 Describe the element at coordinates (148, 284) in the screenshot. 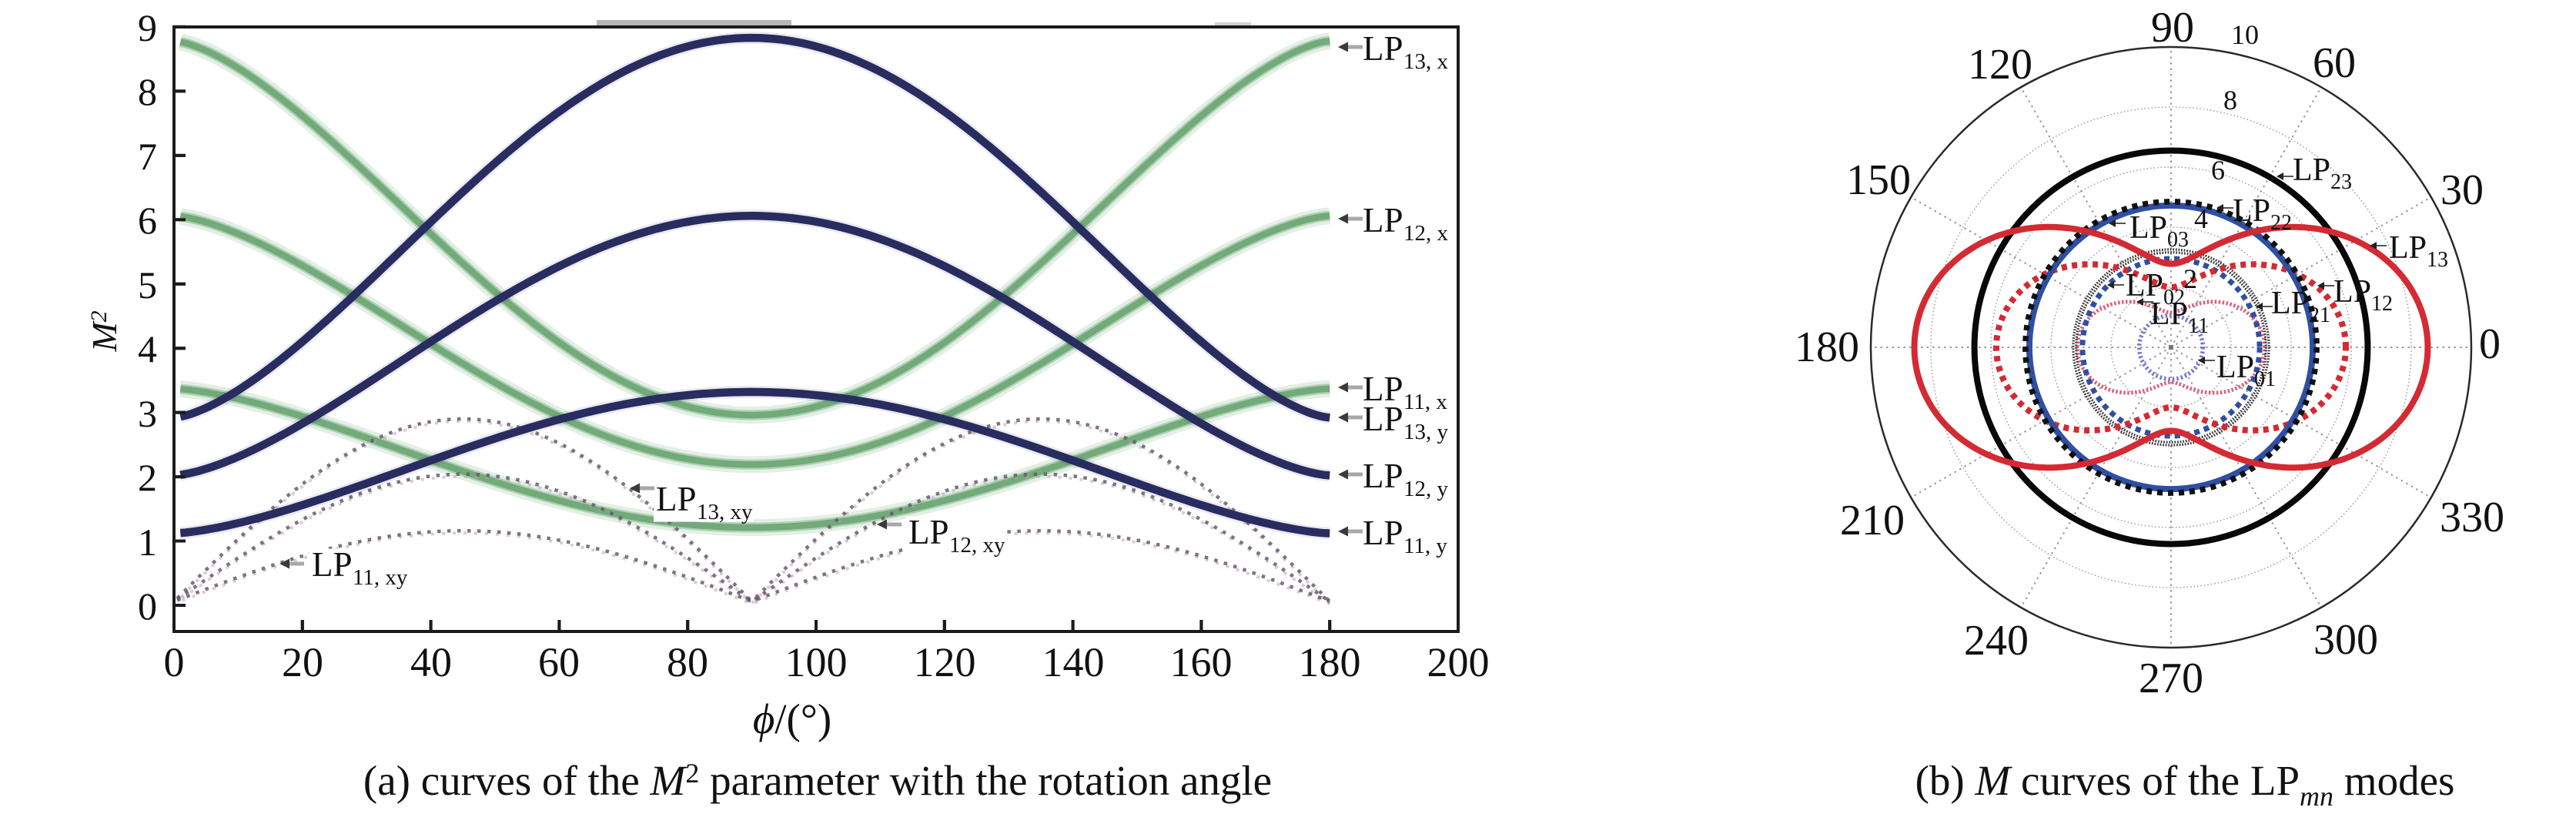

I see `svg-text: 5` at that location.